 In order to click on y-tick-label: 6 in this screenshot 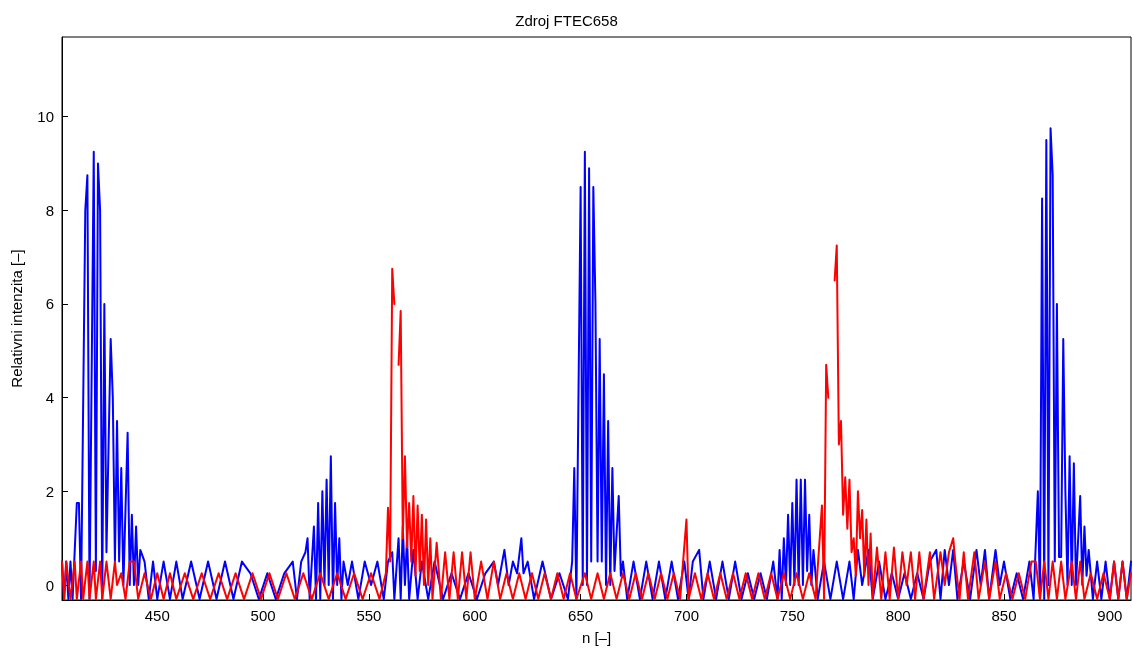, I will do `click(49, 304)`.